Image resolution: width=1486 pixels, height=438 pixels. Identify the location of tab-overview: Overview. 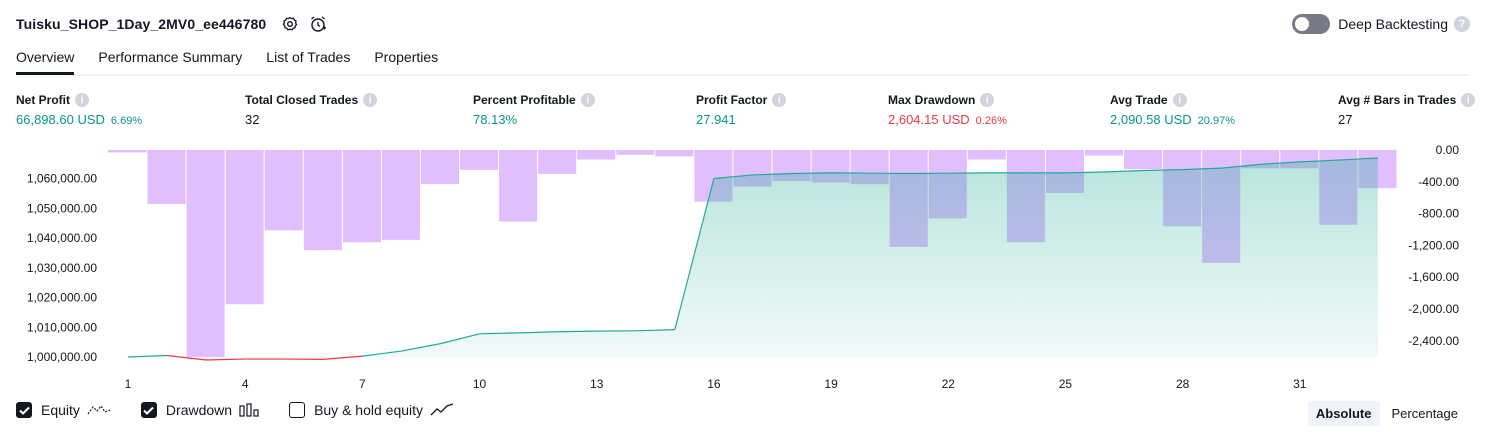
(45, 60).